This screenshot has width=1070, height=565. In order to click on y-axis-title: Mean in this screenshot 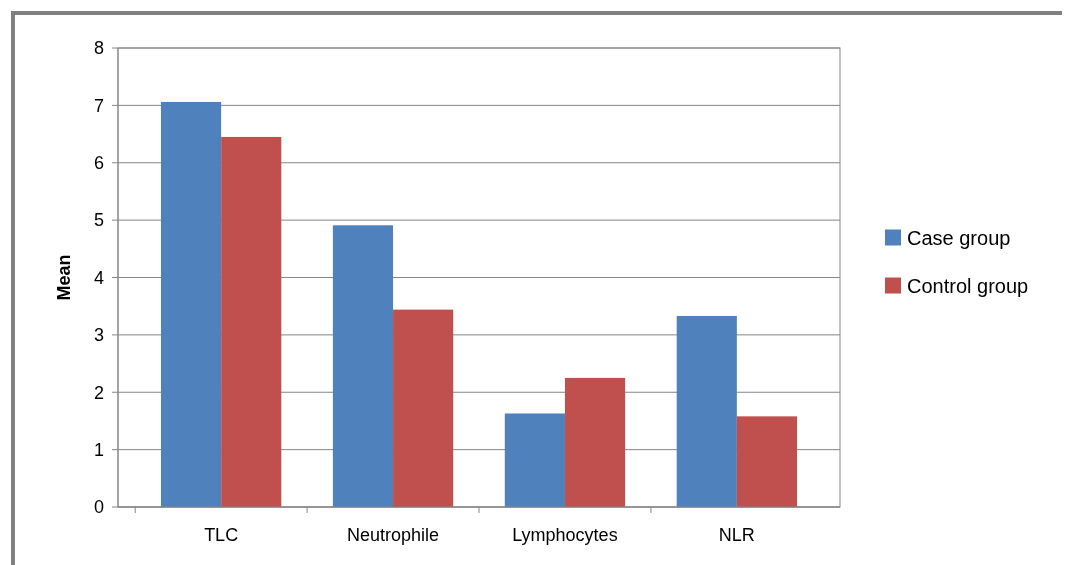, I will do `click(64, 277)`.